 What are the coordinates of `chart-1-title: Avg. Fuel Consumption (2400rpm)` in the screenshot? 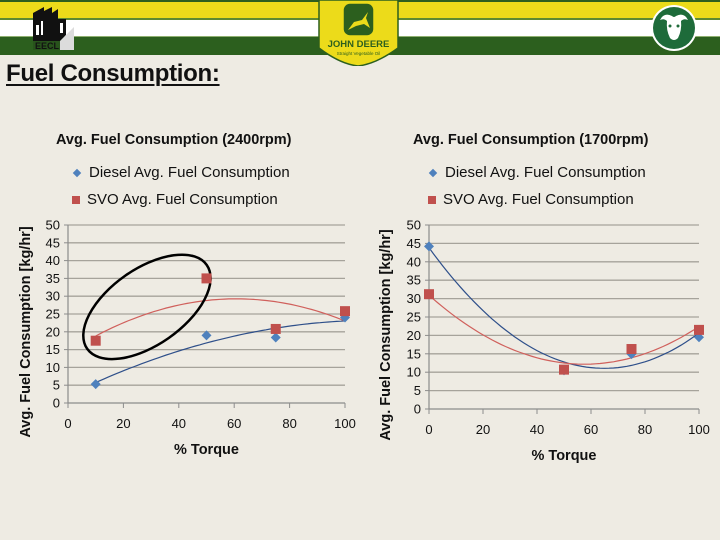 It's located at (174, 140).